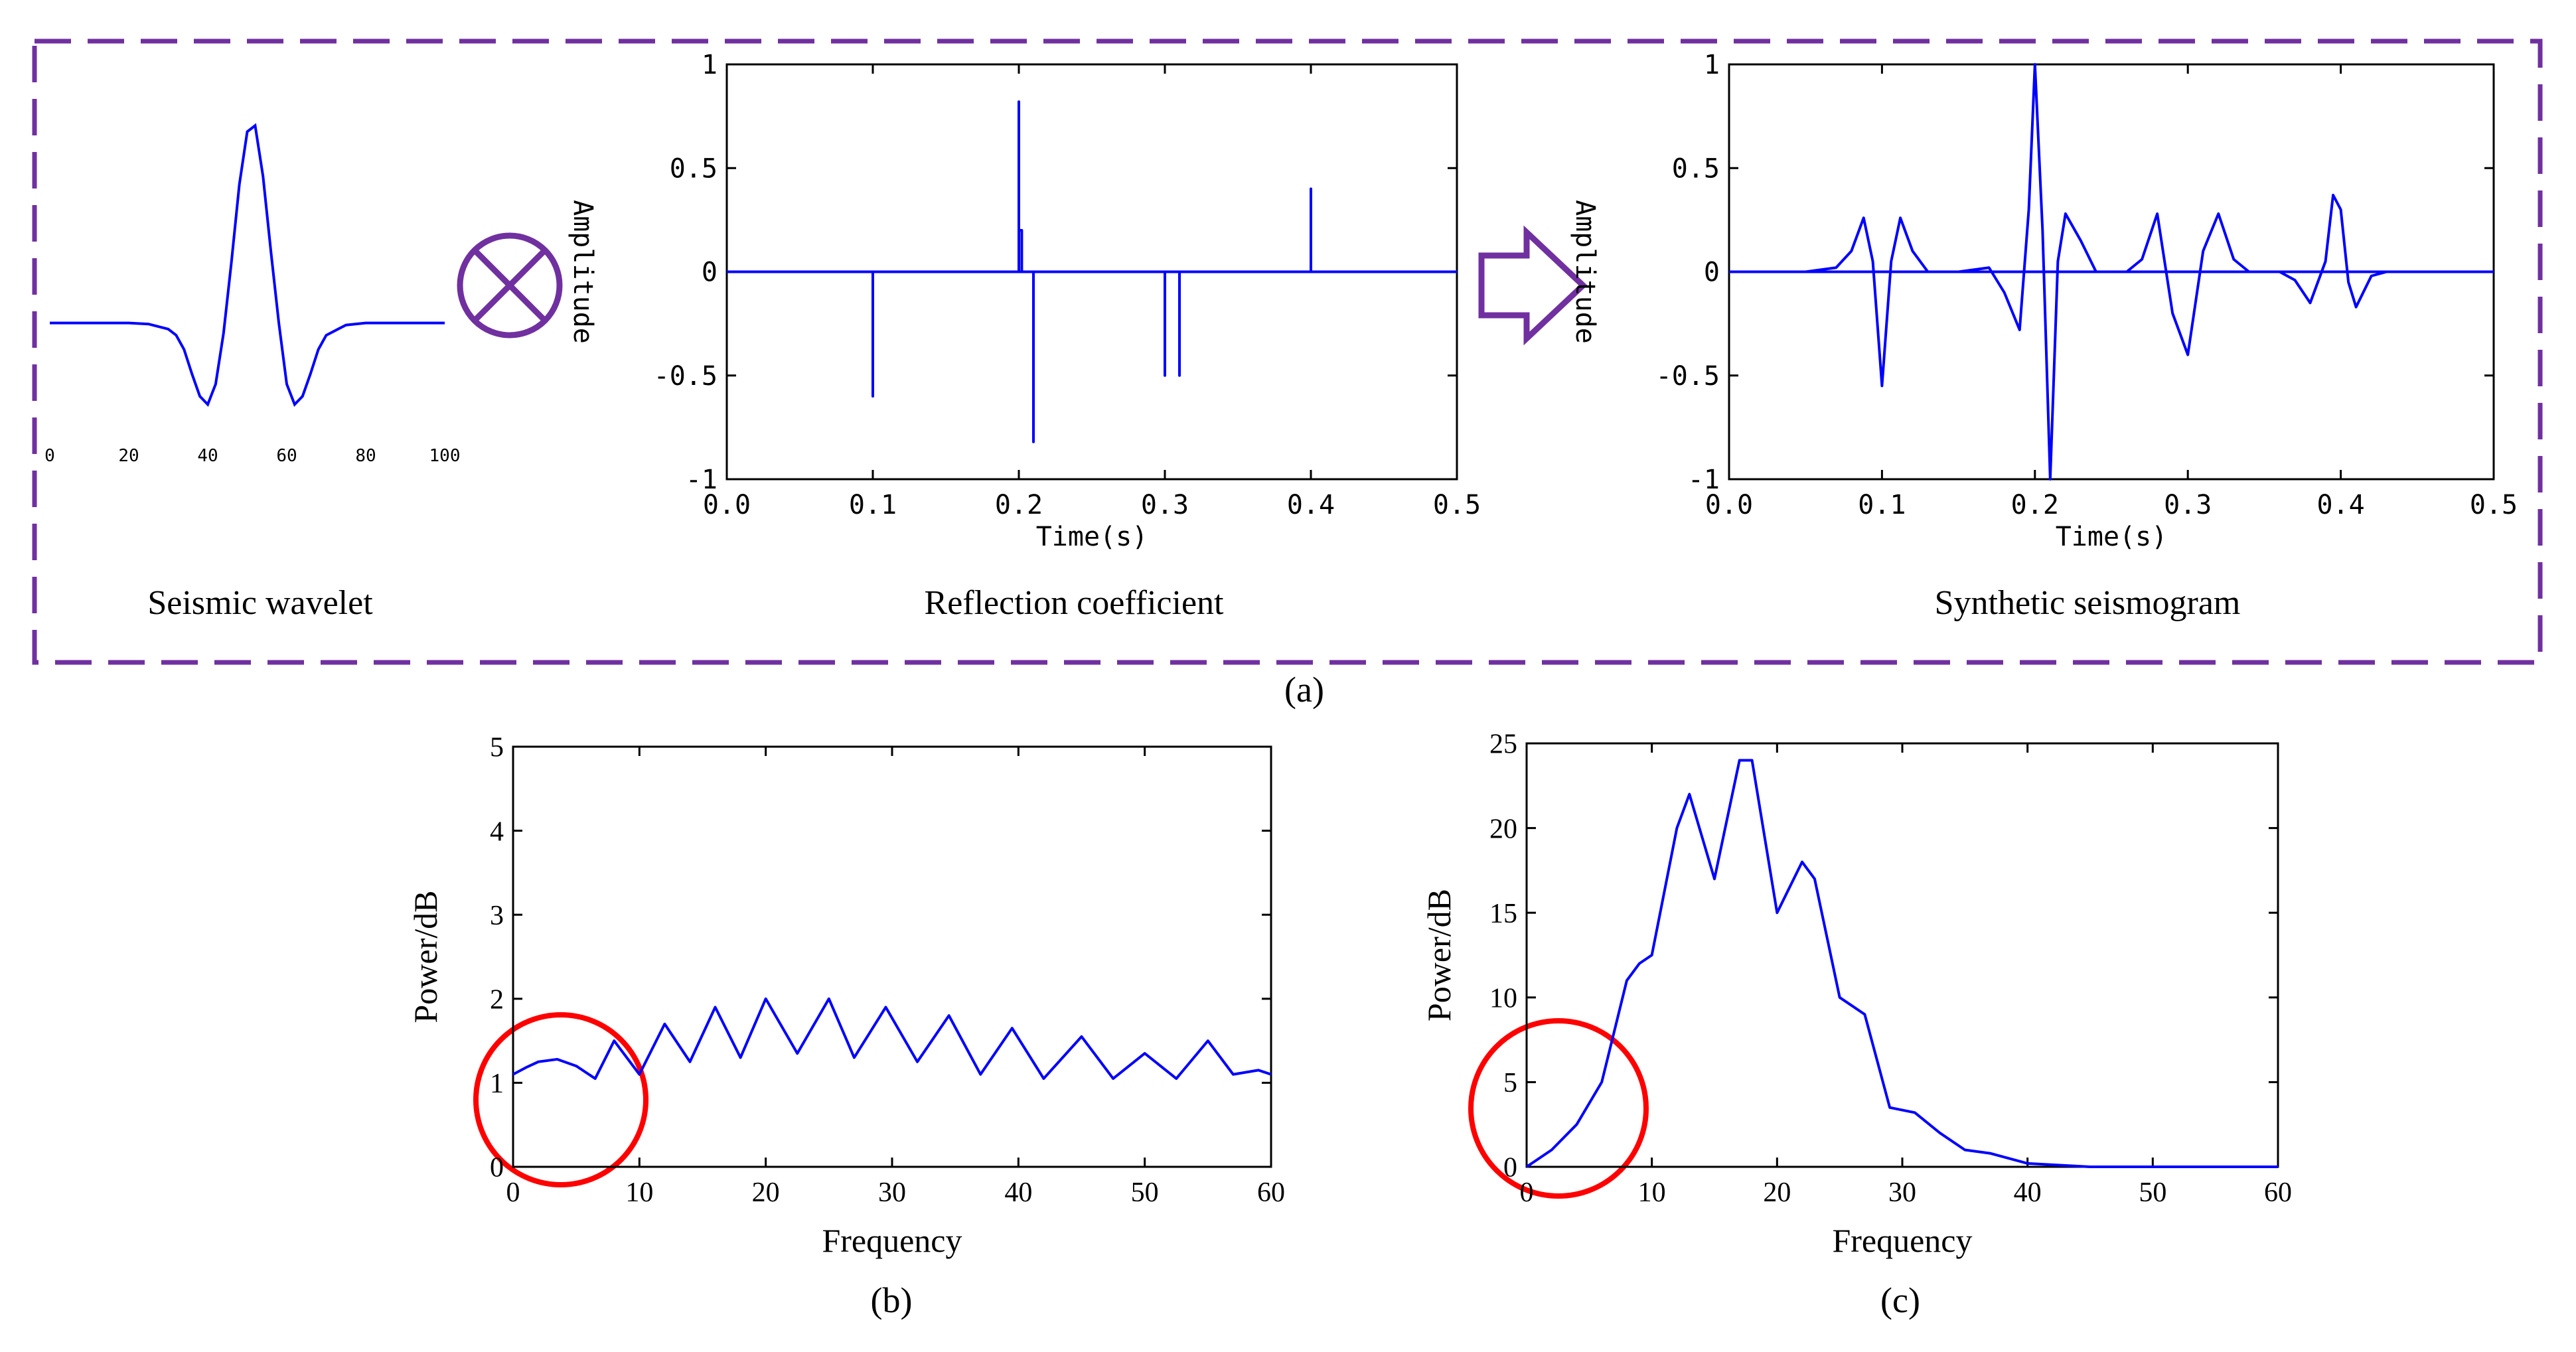  What do you see at coordinates (2088, 603) in the screenshot?
I see `synthetic-caption: Synthetic seismogram` at bounding box center [2088, 603].